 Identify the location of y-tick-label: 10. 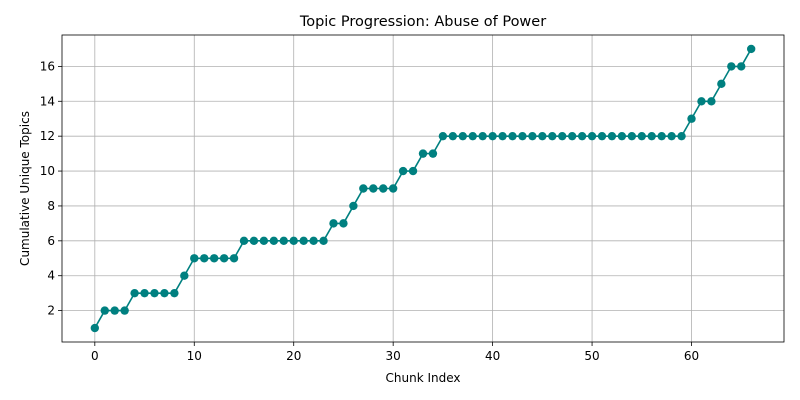
(47, 171).